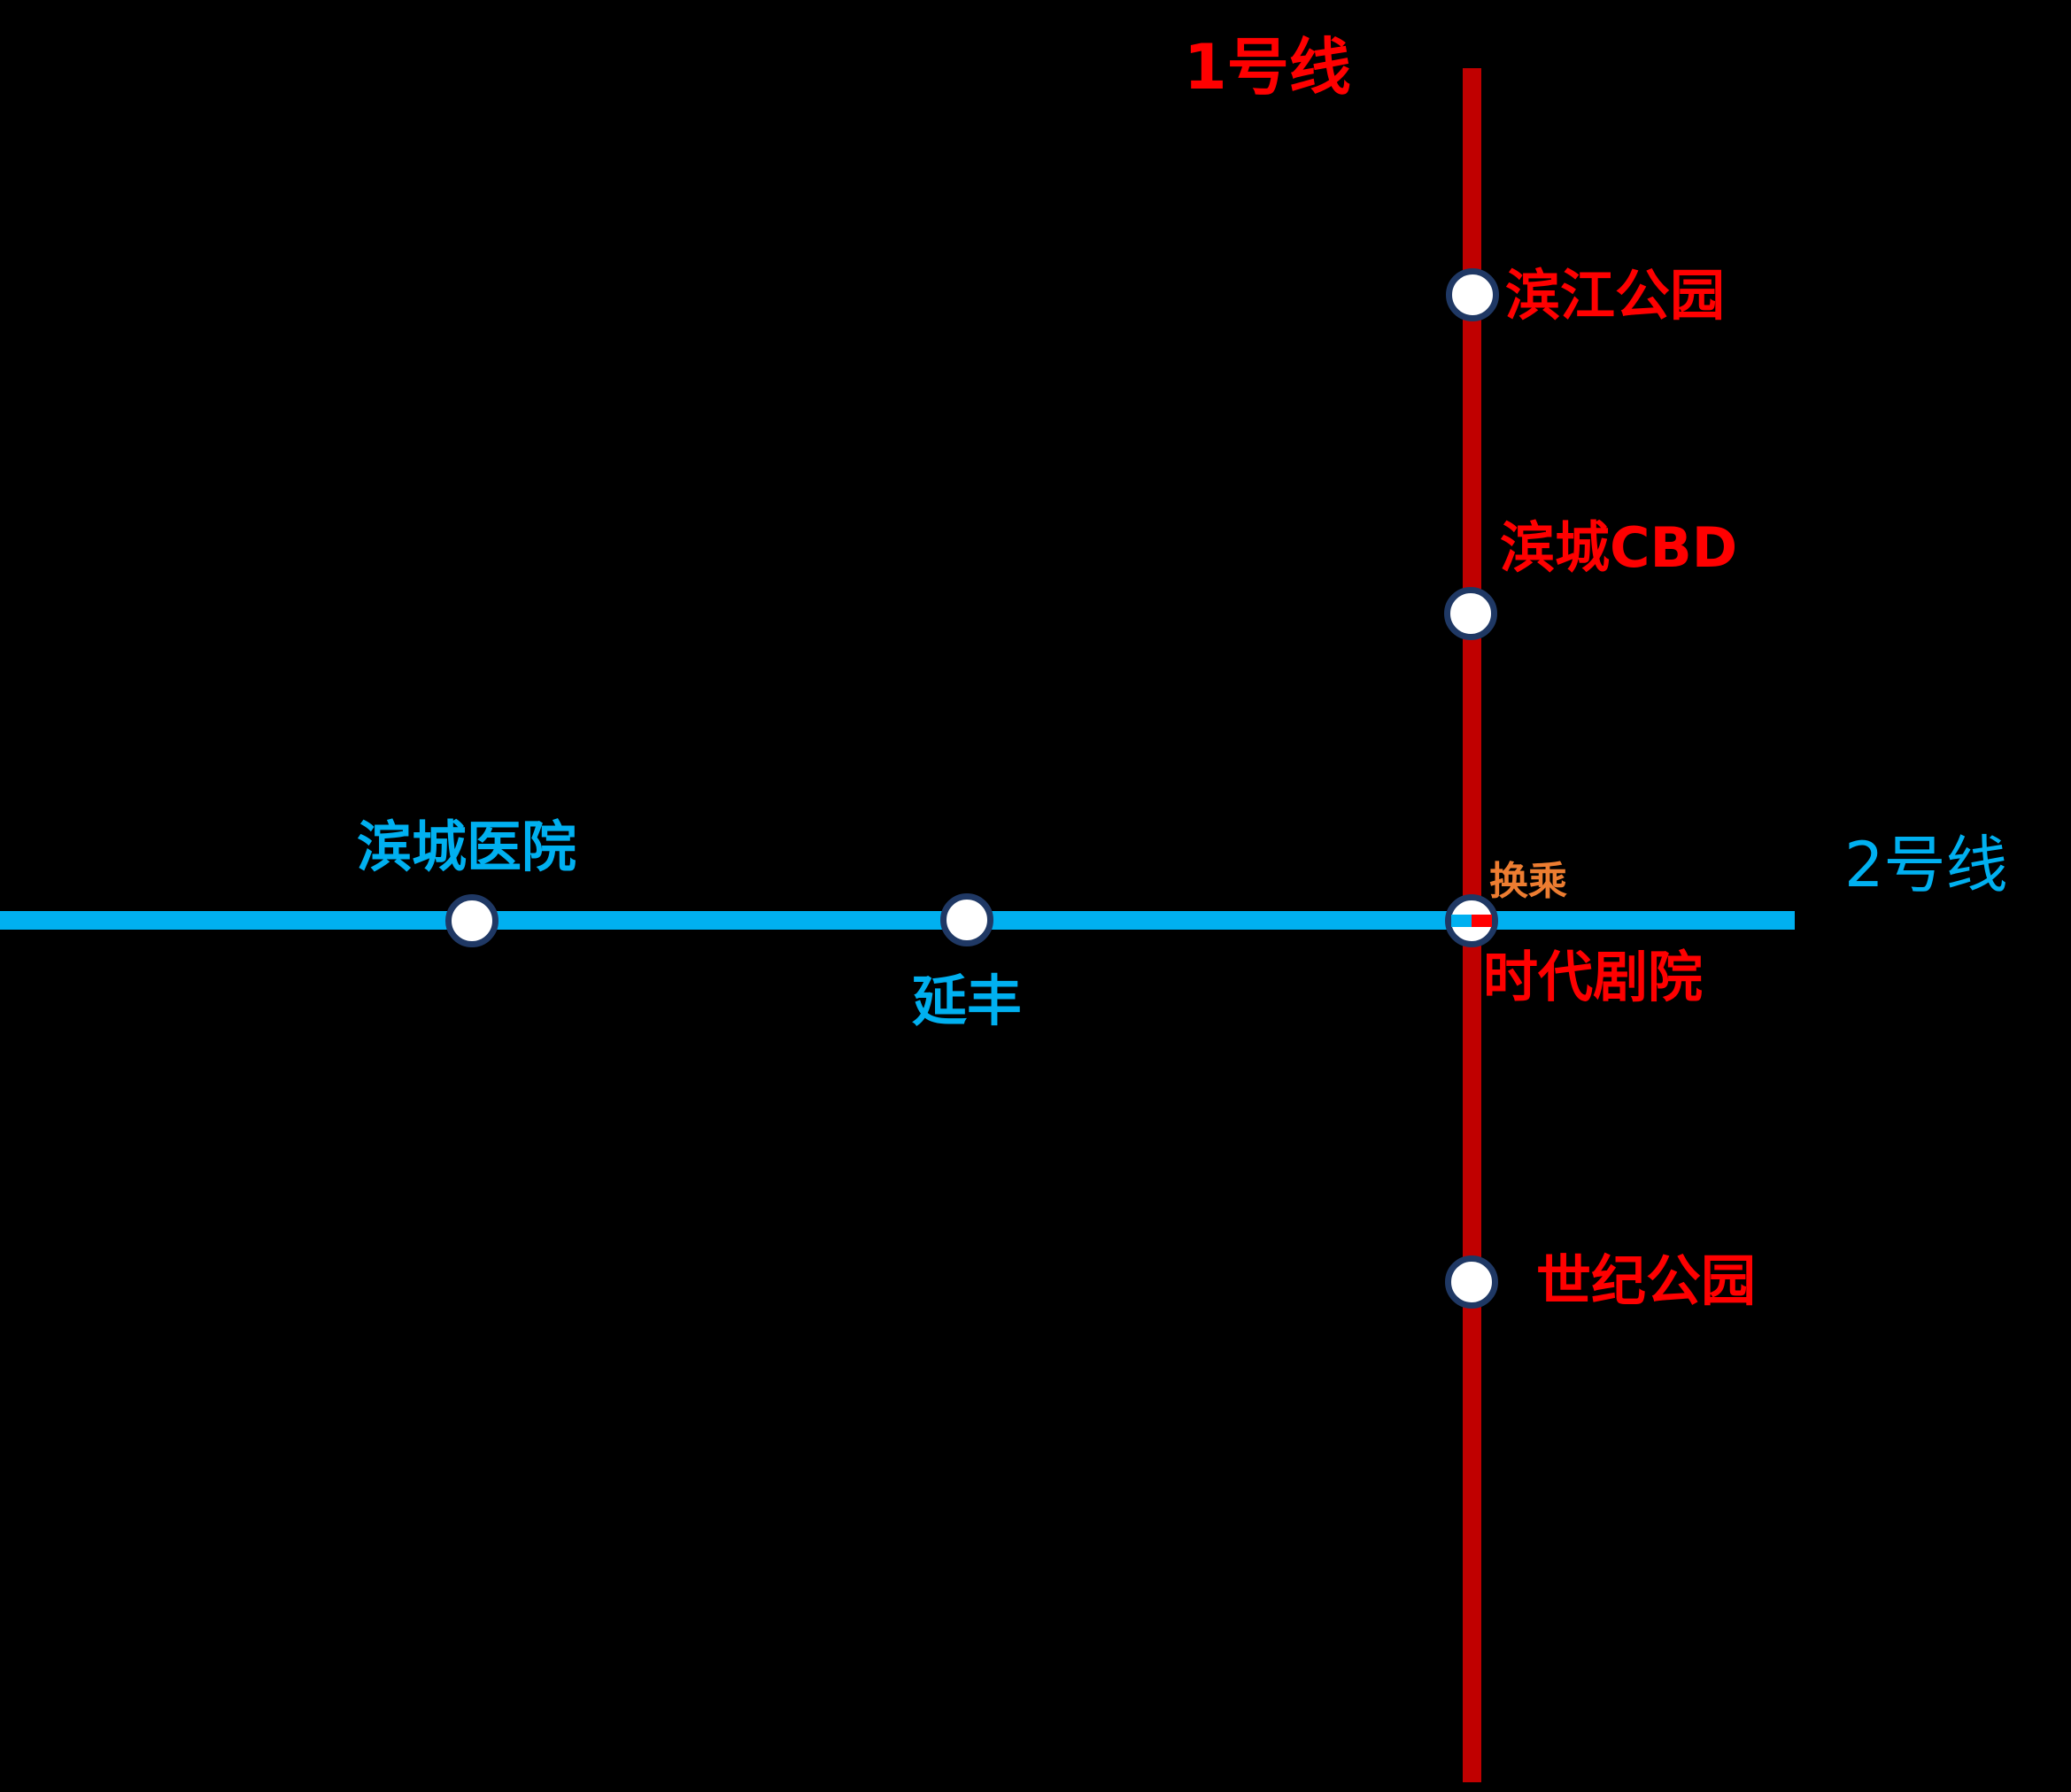 This screenshot has height=1792, width=2071. What do you see at coordinates (471, 920) in the screenshot?
I see `station-dot-bincheng-hospital` at bounding box center [471, 920].